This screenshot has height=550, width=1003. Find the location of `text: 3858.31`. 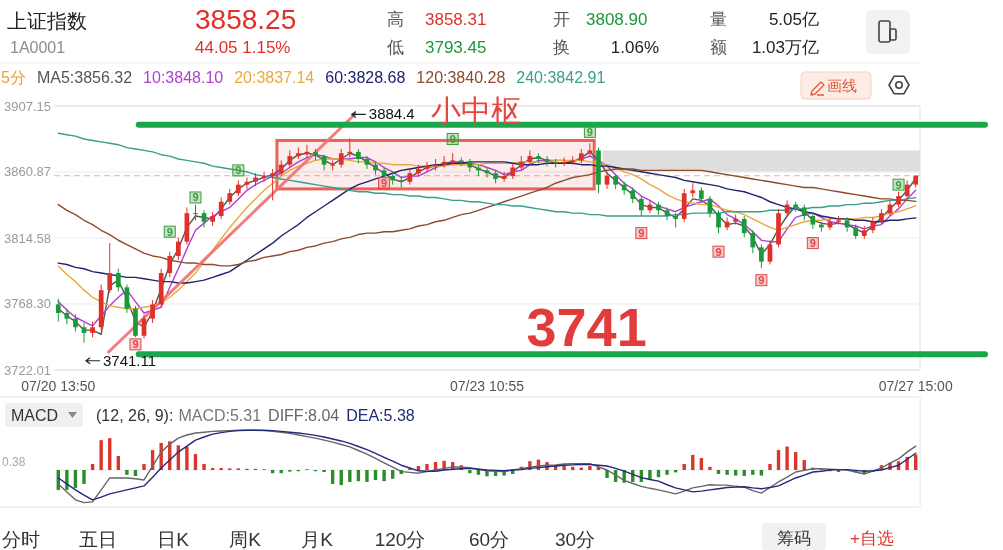

text: 3858.31 is located at coordinates (456, 19).